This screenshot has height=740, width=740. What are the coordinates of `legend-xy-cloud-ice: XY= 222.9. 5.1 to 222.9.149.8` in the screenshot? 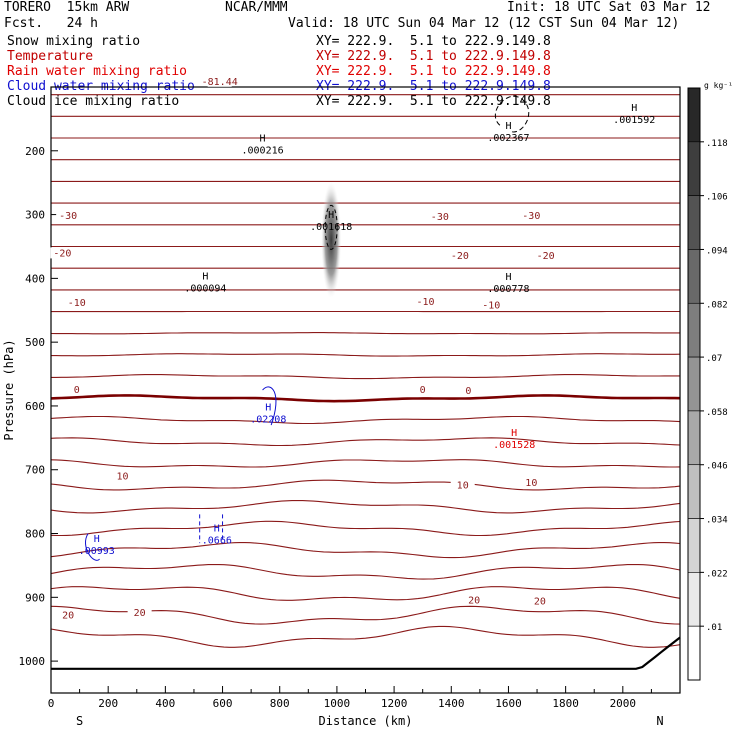 It's located at (433, 101).